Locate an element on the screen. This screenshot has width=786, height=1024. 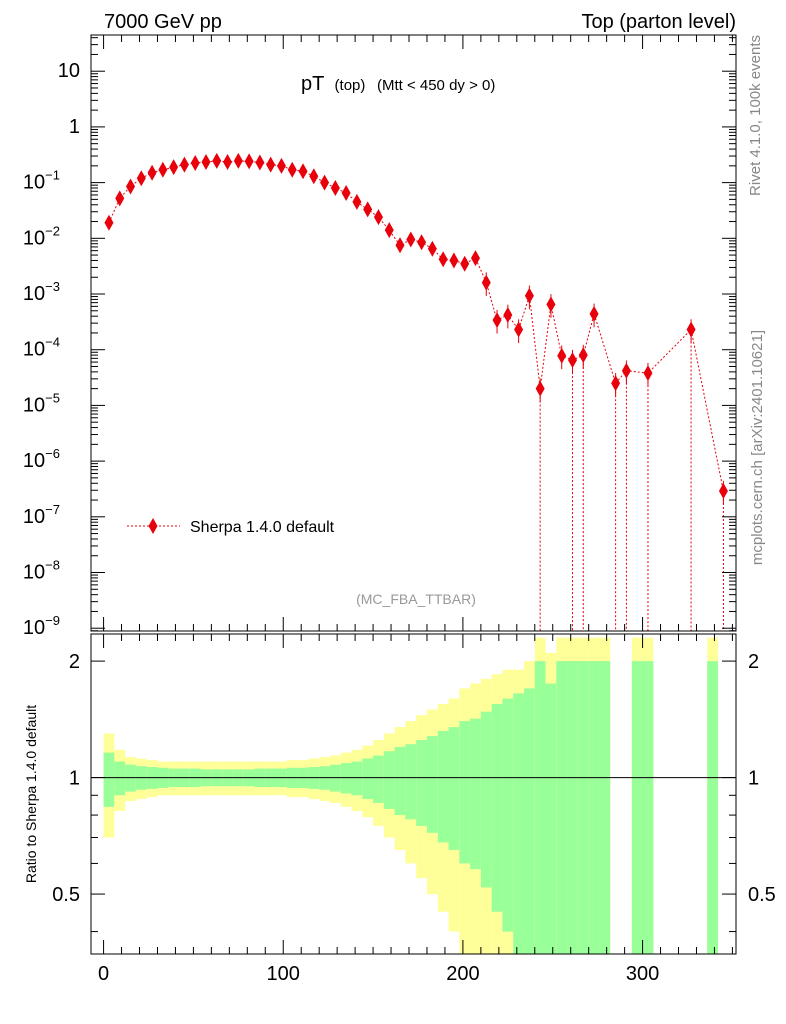
ratio-tick-label-right: 1 is located at coordinates (753, 779).